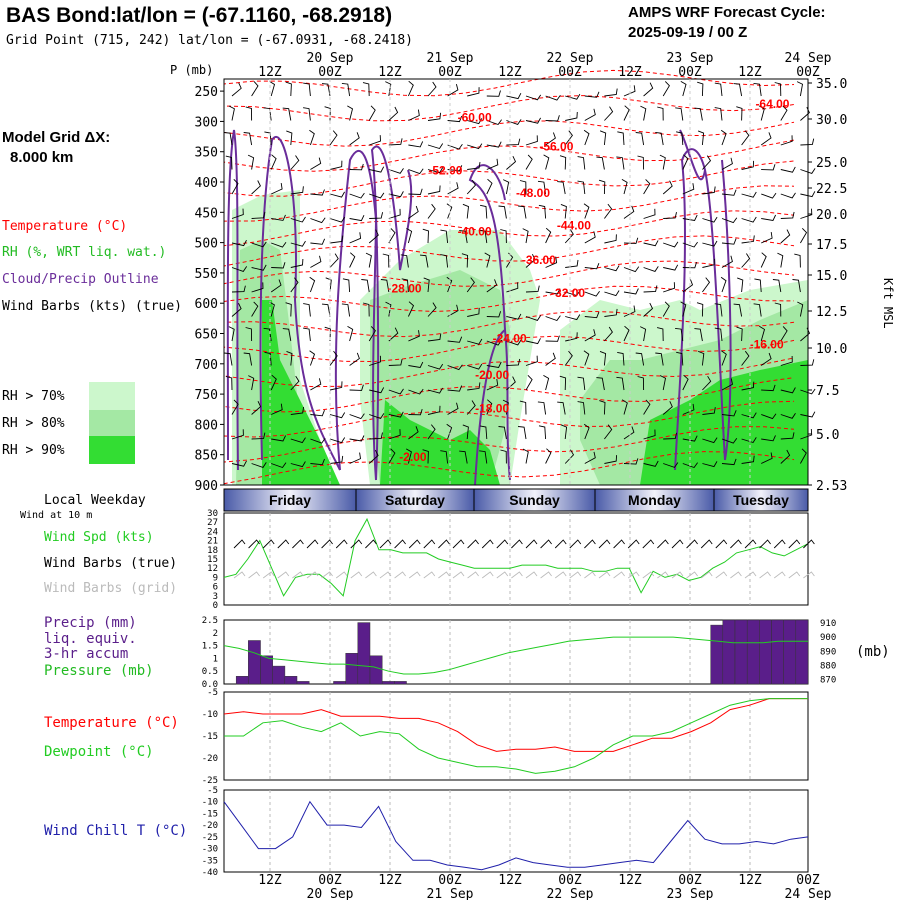  What do you see at coordinates (206, 365) in the screenshot?
I see `pressure-tick-700: 700` at bounding box center [206, 365].